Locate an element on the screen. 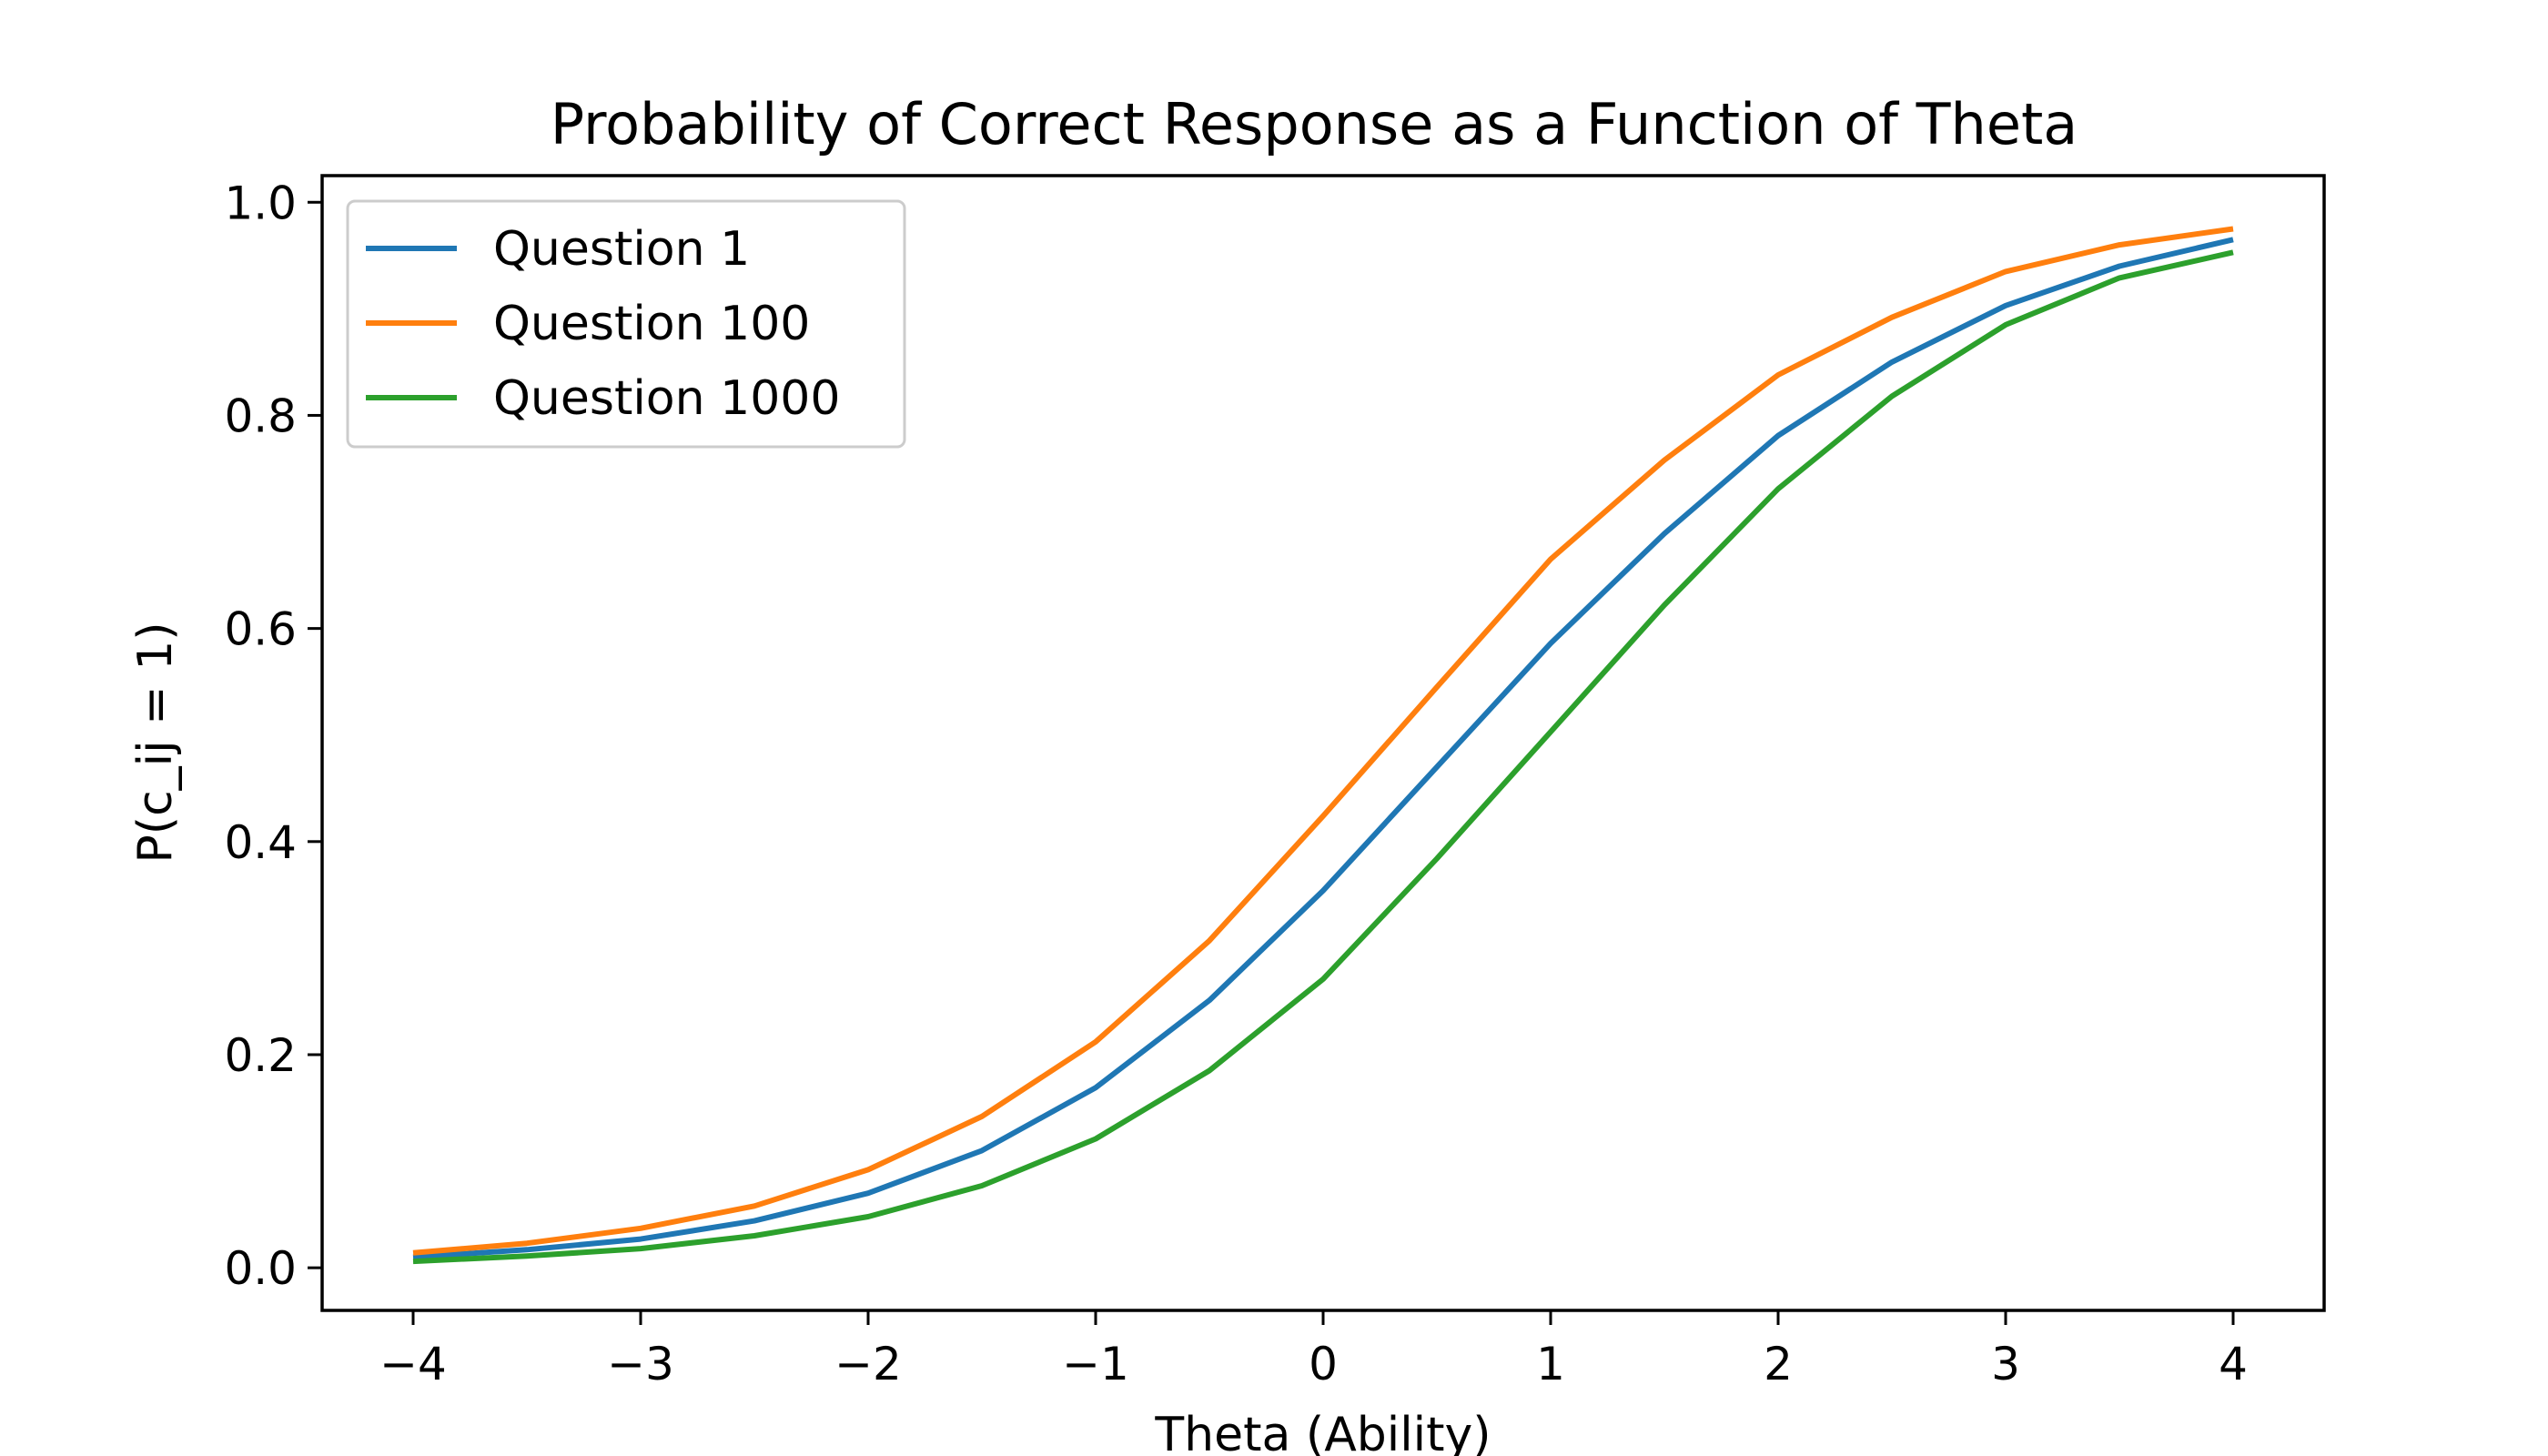  x-tick-label: 2 is located at coordinates (1779, 1364).